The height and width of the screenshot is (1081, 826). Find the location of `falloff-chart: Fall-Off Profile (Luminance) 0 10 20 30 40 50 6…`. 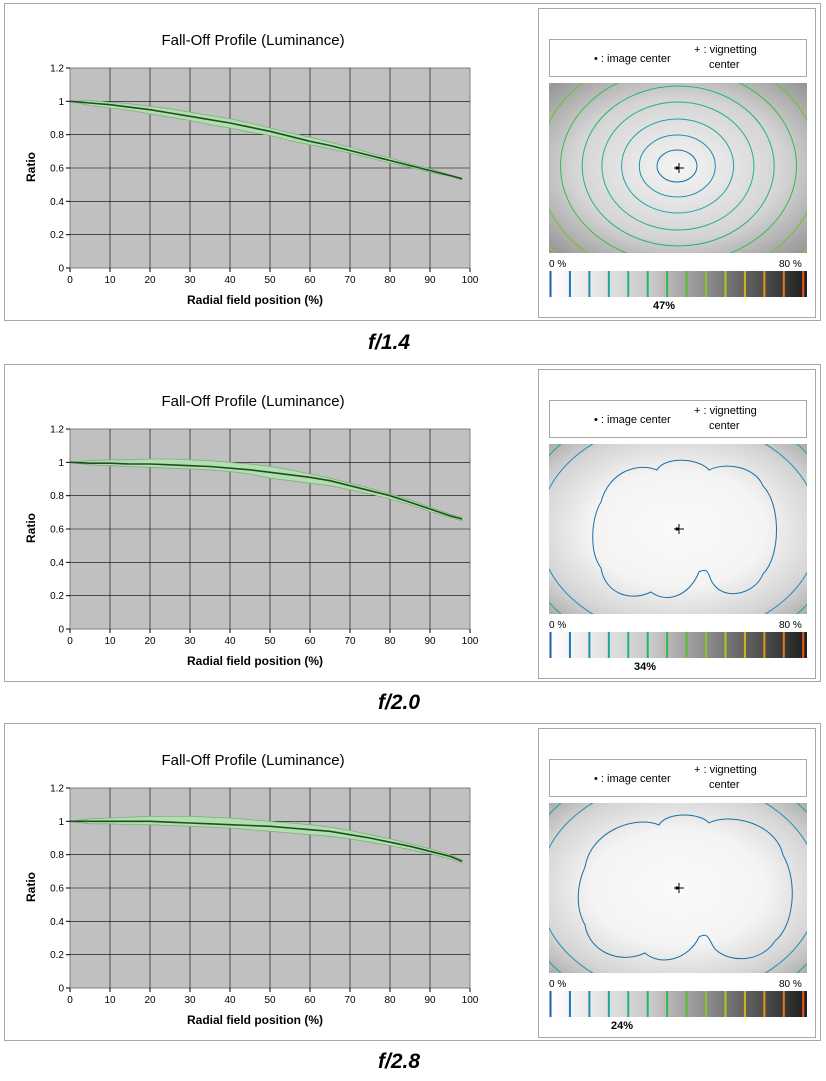

falloff-chart: Fall-Off Profile (Luminance) 0 10 20 30 40 50 6… is located at coordinates (251, 530).